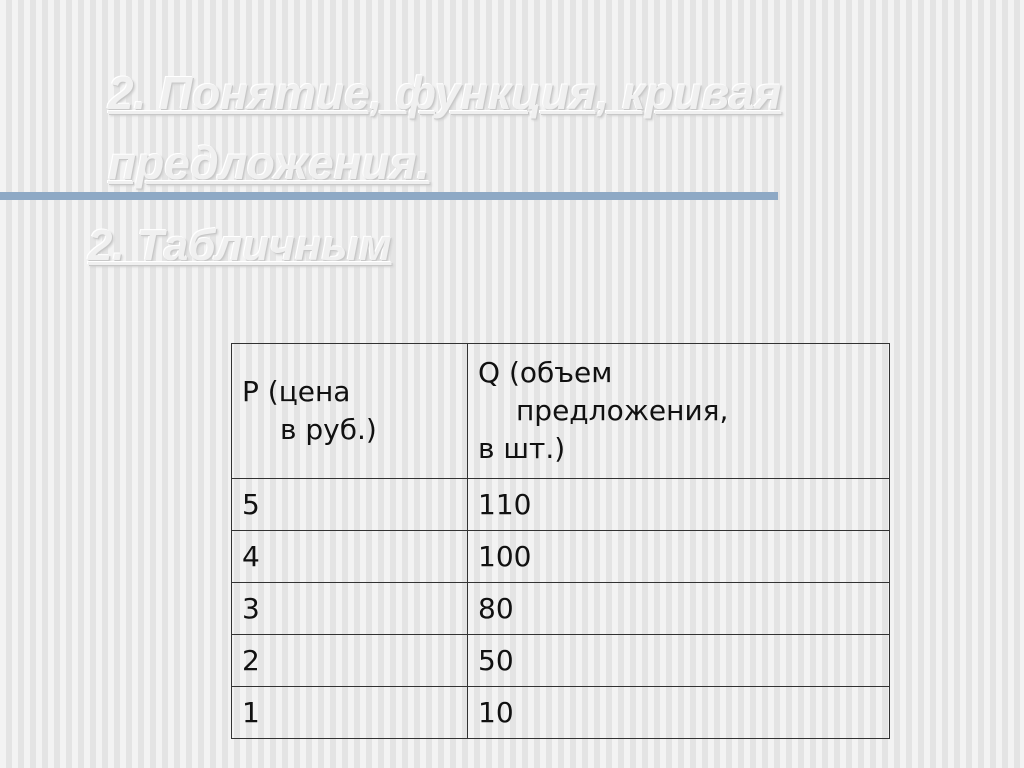 Image resolution: width=1024 pixels, height=768 pixels. What do you see at coordinates (389, 196) in the screenshot?
I see `title-divider-bar` at bounding box center [389, 196].